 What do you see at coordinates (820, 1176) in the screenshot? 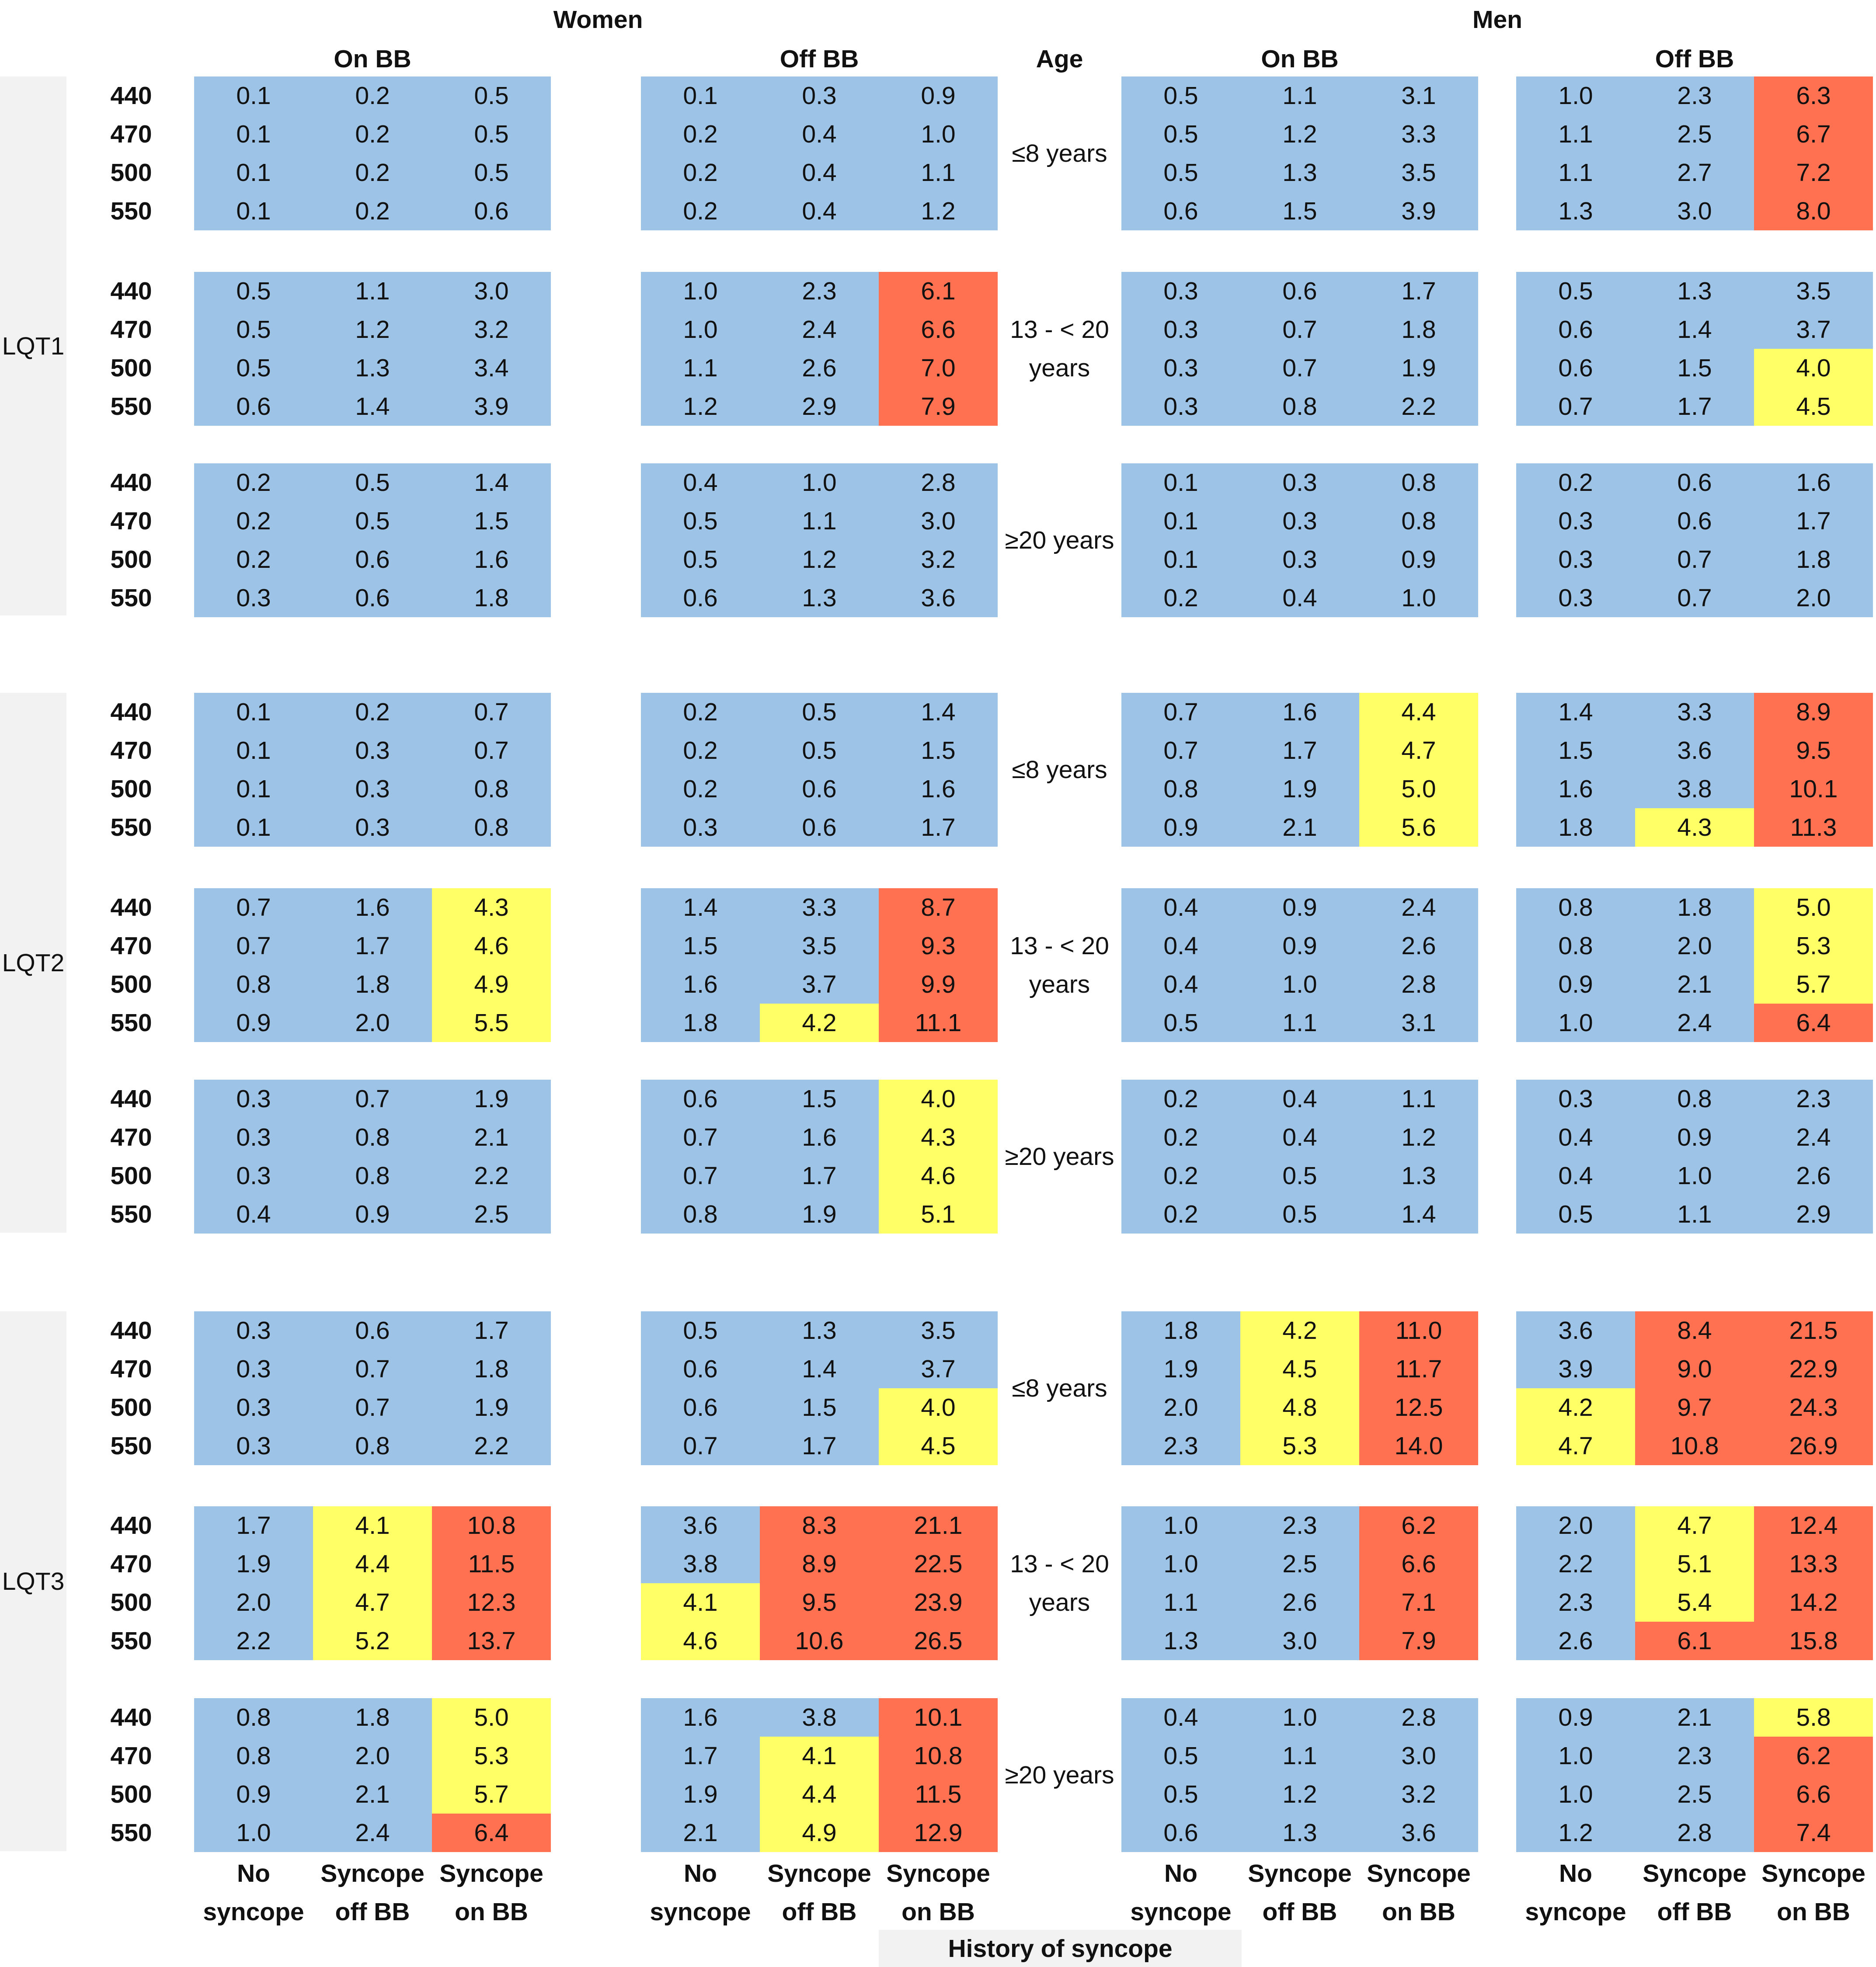
I see `risk-cell: 1.7` at bounding box center [820, 1176].